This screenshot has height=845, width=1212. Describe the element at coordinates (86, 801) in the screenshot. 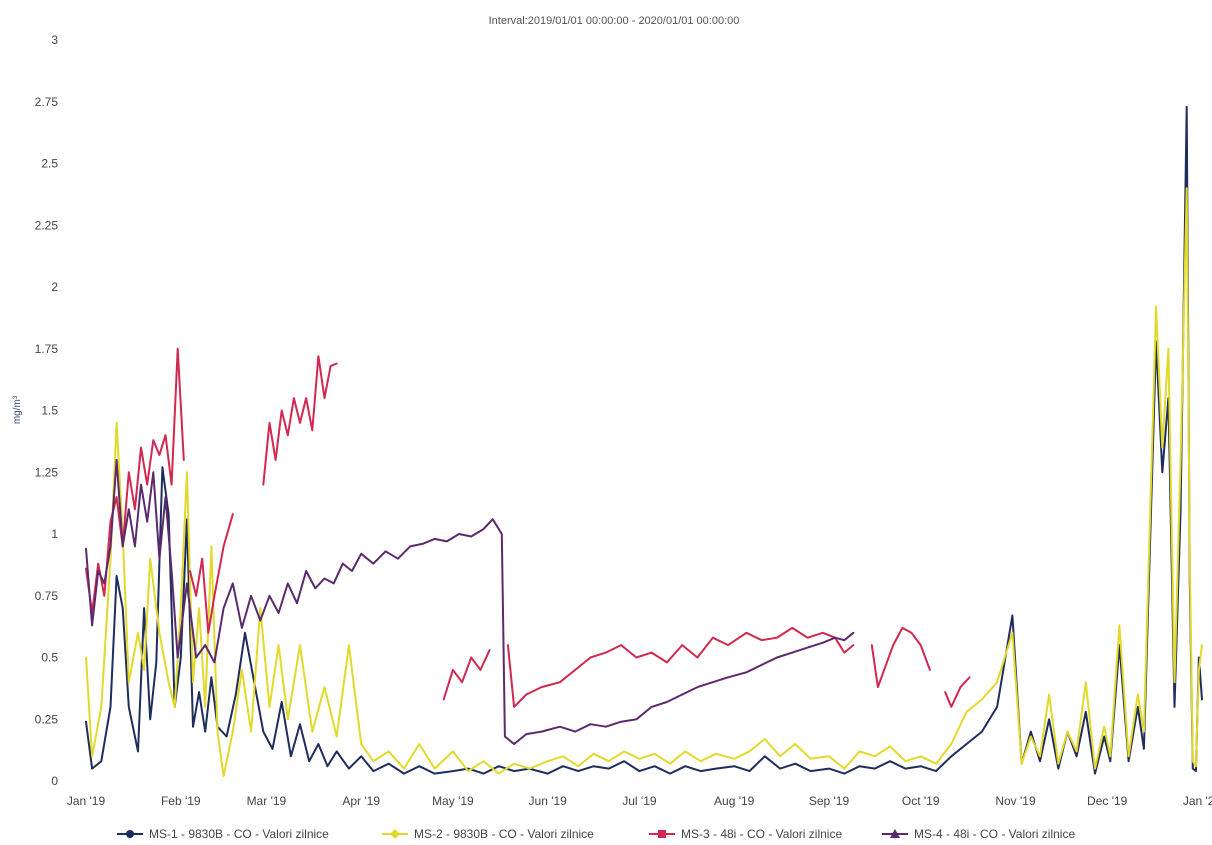

I see `x-tick-label: Jan '19` at that location.